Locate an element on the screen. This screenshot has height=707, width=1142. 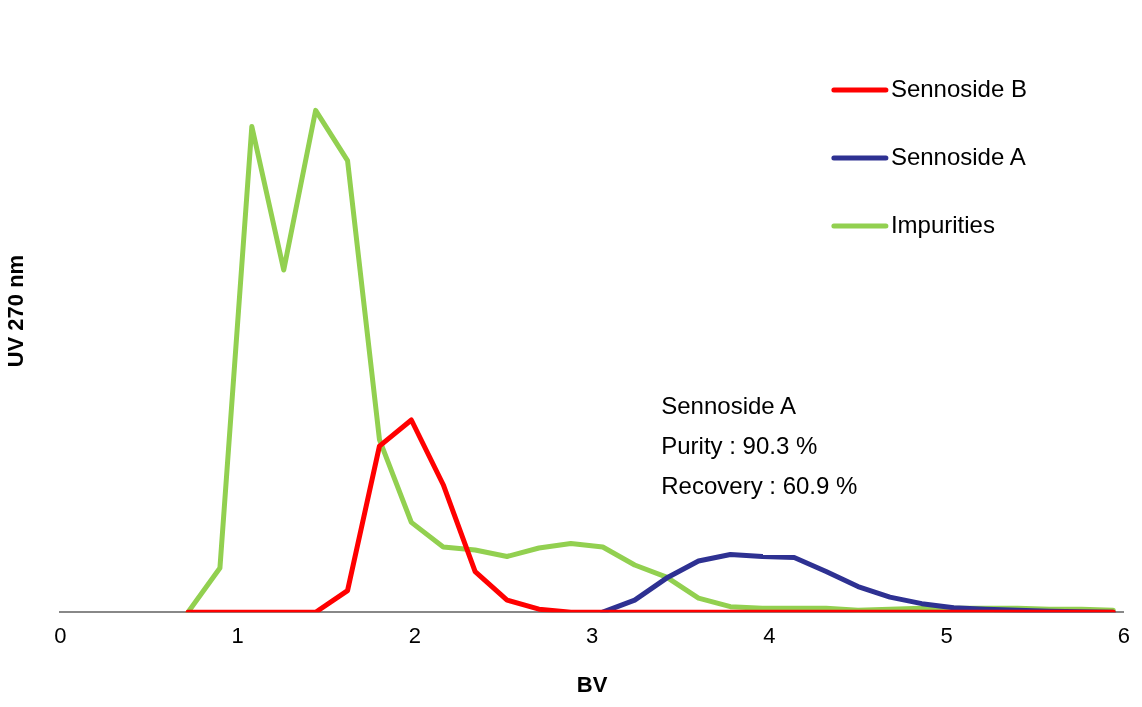
annotation: Sennoside A is located at coordinates (729, 405).